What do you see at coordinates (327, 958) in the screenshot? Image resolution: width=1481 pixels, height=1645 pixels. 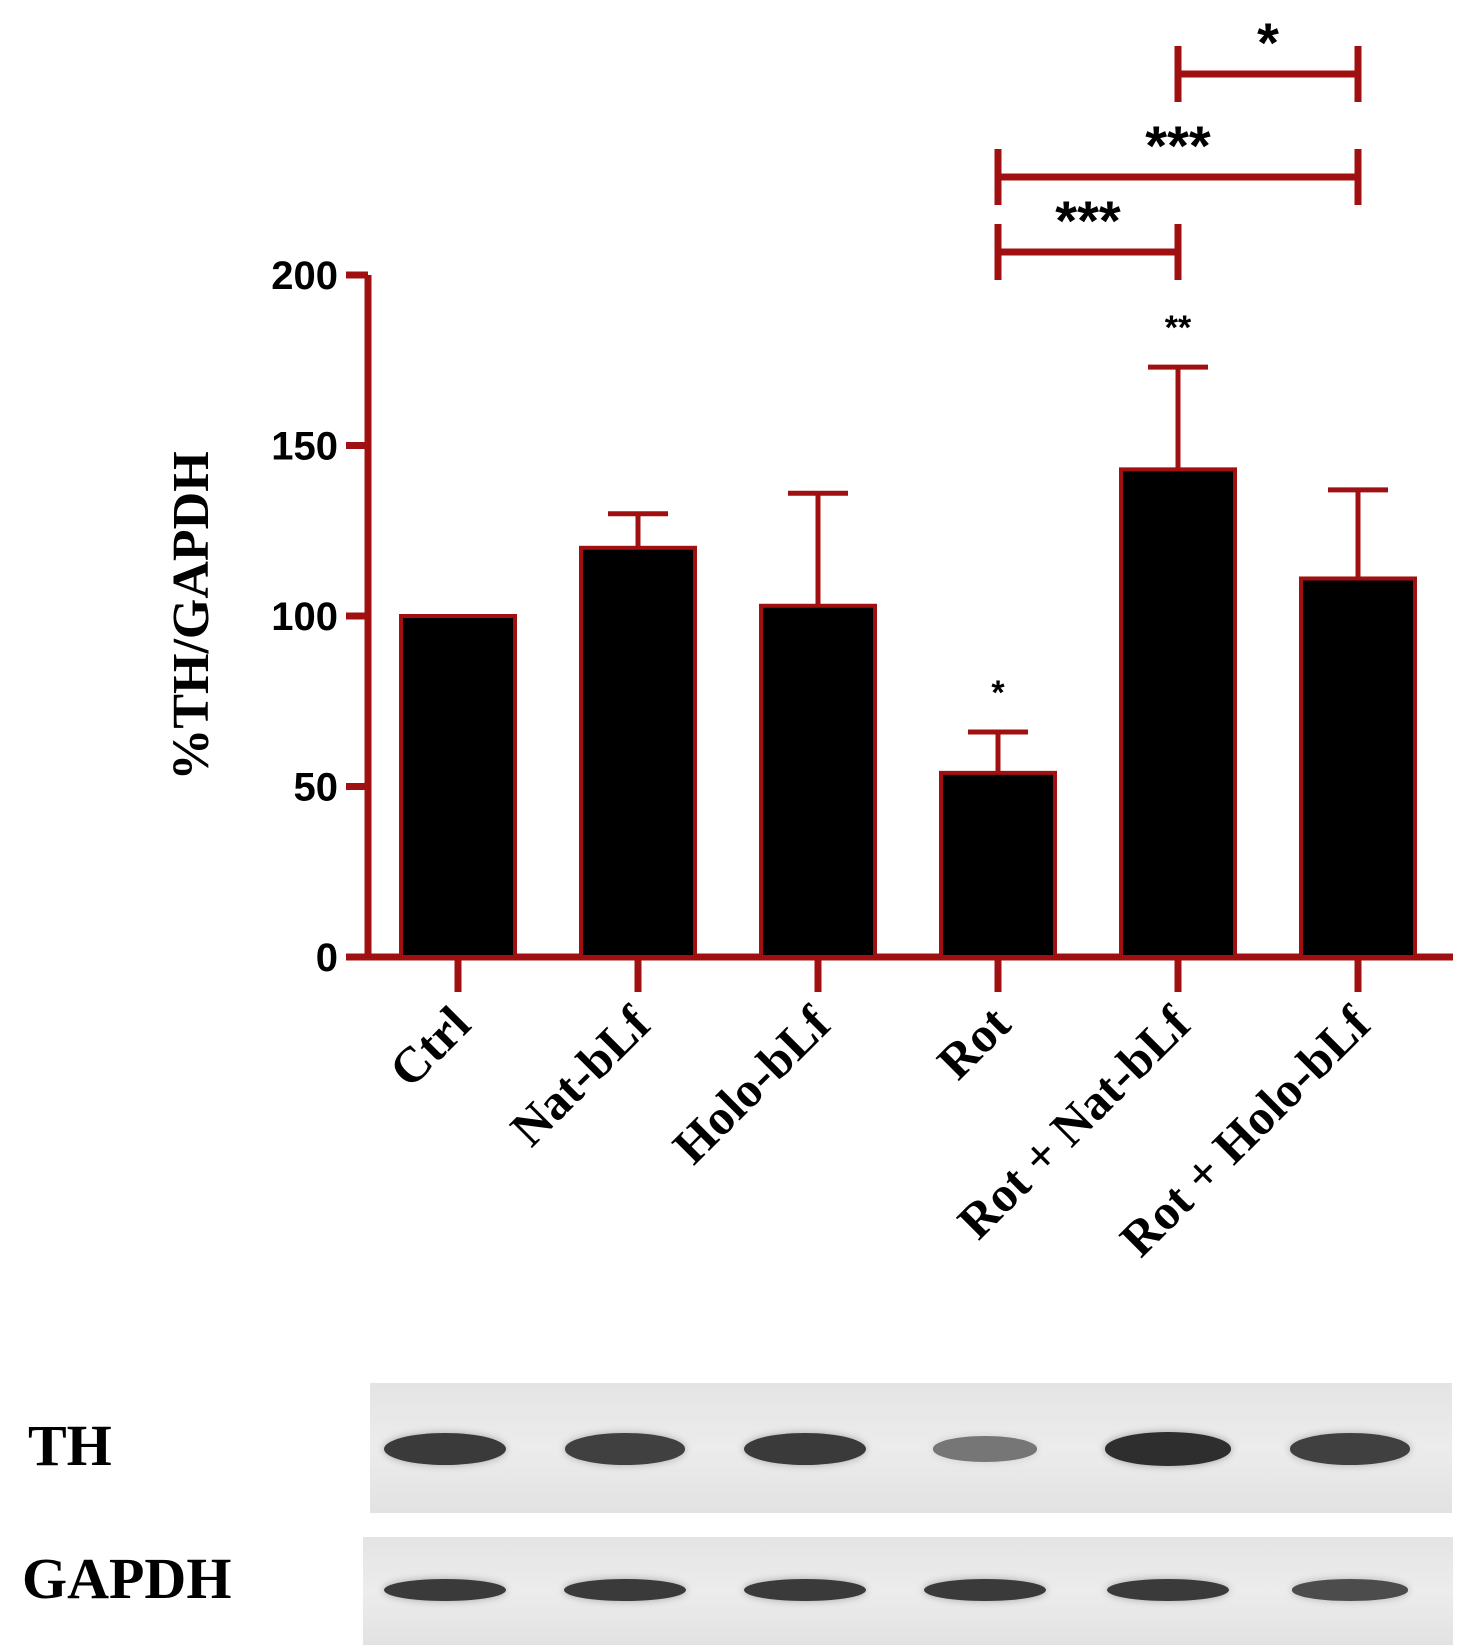 I see `y-tick-label: 0` at bounding box center [327, 958].